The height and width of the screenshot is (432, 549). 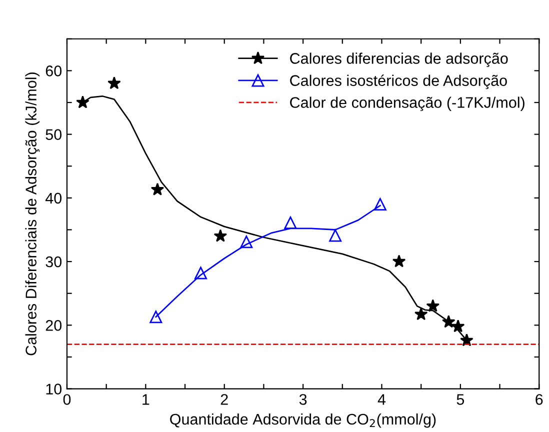 I want to click on x-tick-label: 3, so click(x=303, y=399).